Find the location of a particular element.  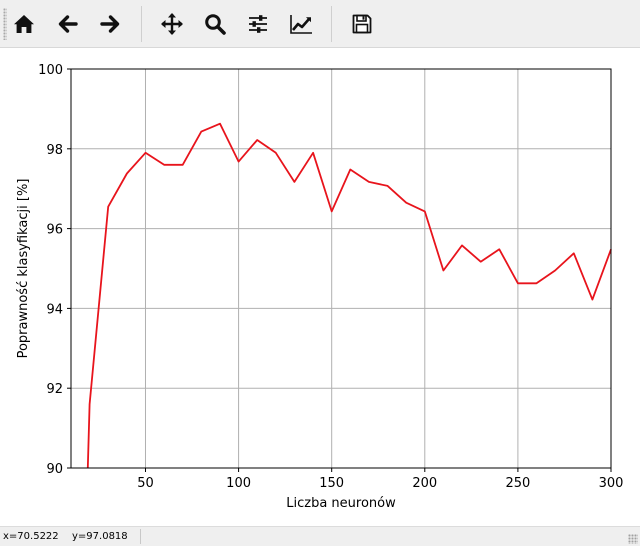

arrow-left-icon is located at coordinates (68, 24).